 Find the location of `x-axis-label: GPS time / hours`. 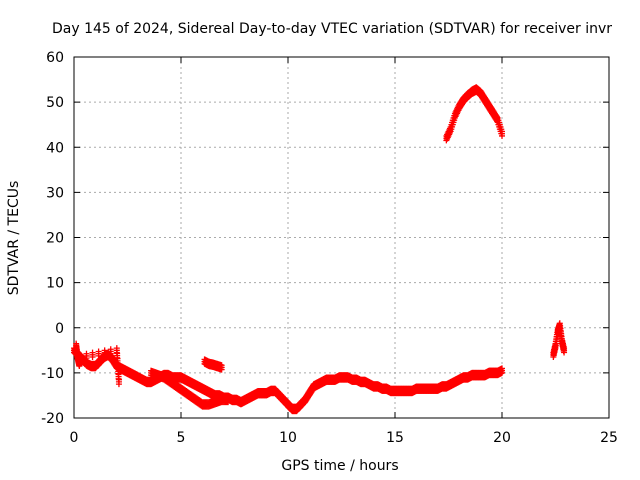

x-axis-label: GPS time / hours is located at coordinates (339, 466).